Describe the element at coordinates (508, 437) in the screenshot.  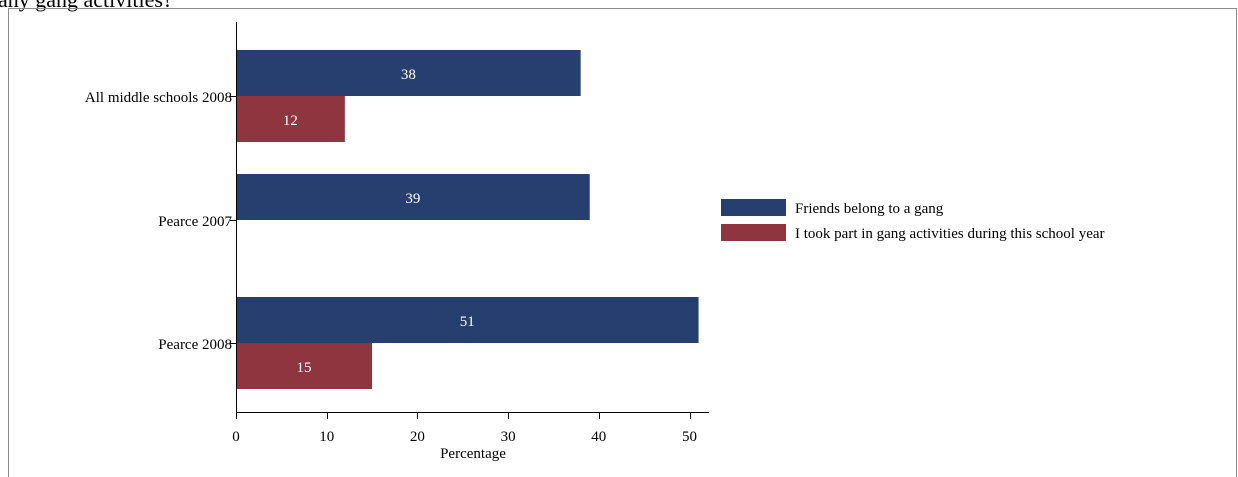
I see `x-tick-label-30: 30` at that location.